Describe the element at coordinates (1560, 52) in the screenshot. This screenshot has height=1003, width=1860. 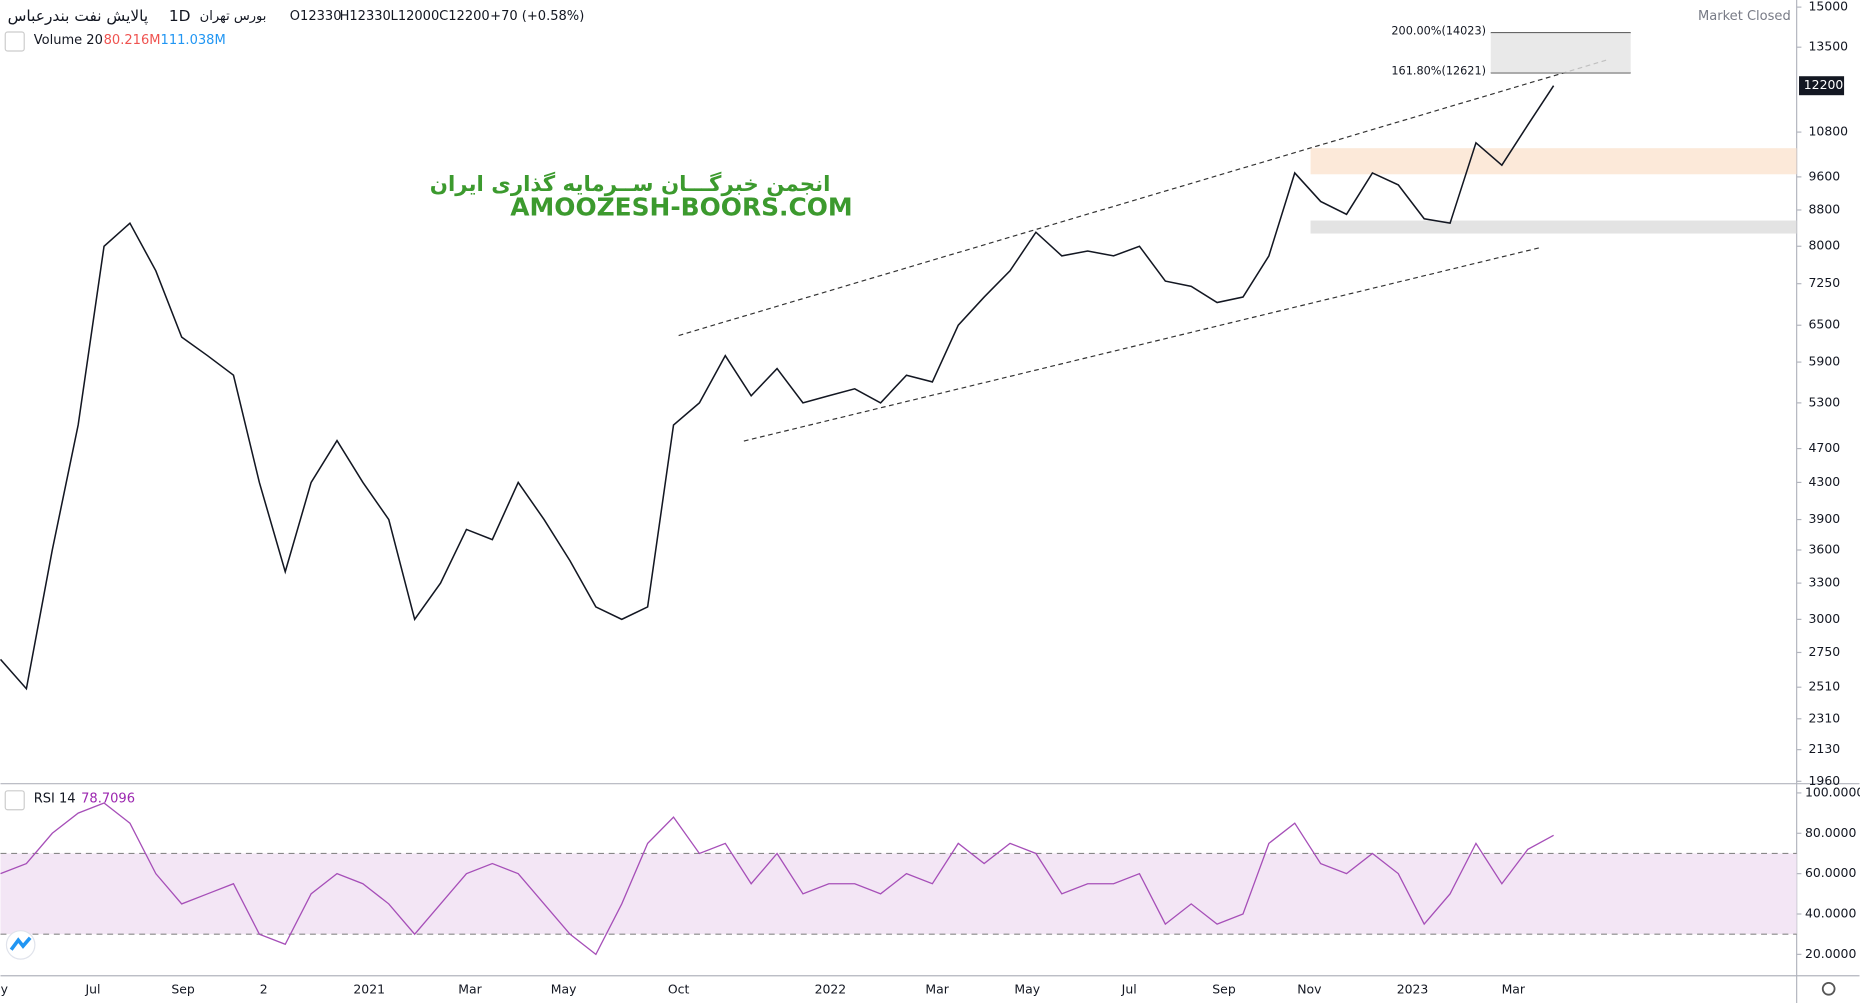
I see `fib-zone` at that location.